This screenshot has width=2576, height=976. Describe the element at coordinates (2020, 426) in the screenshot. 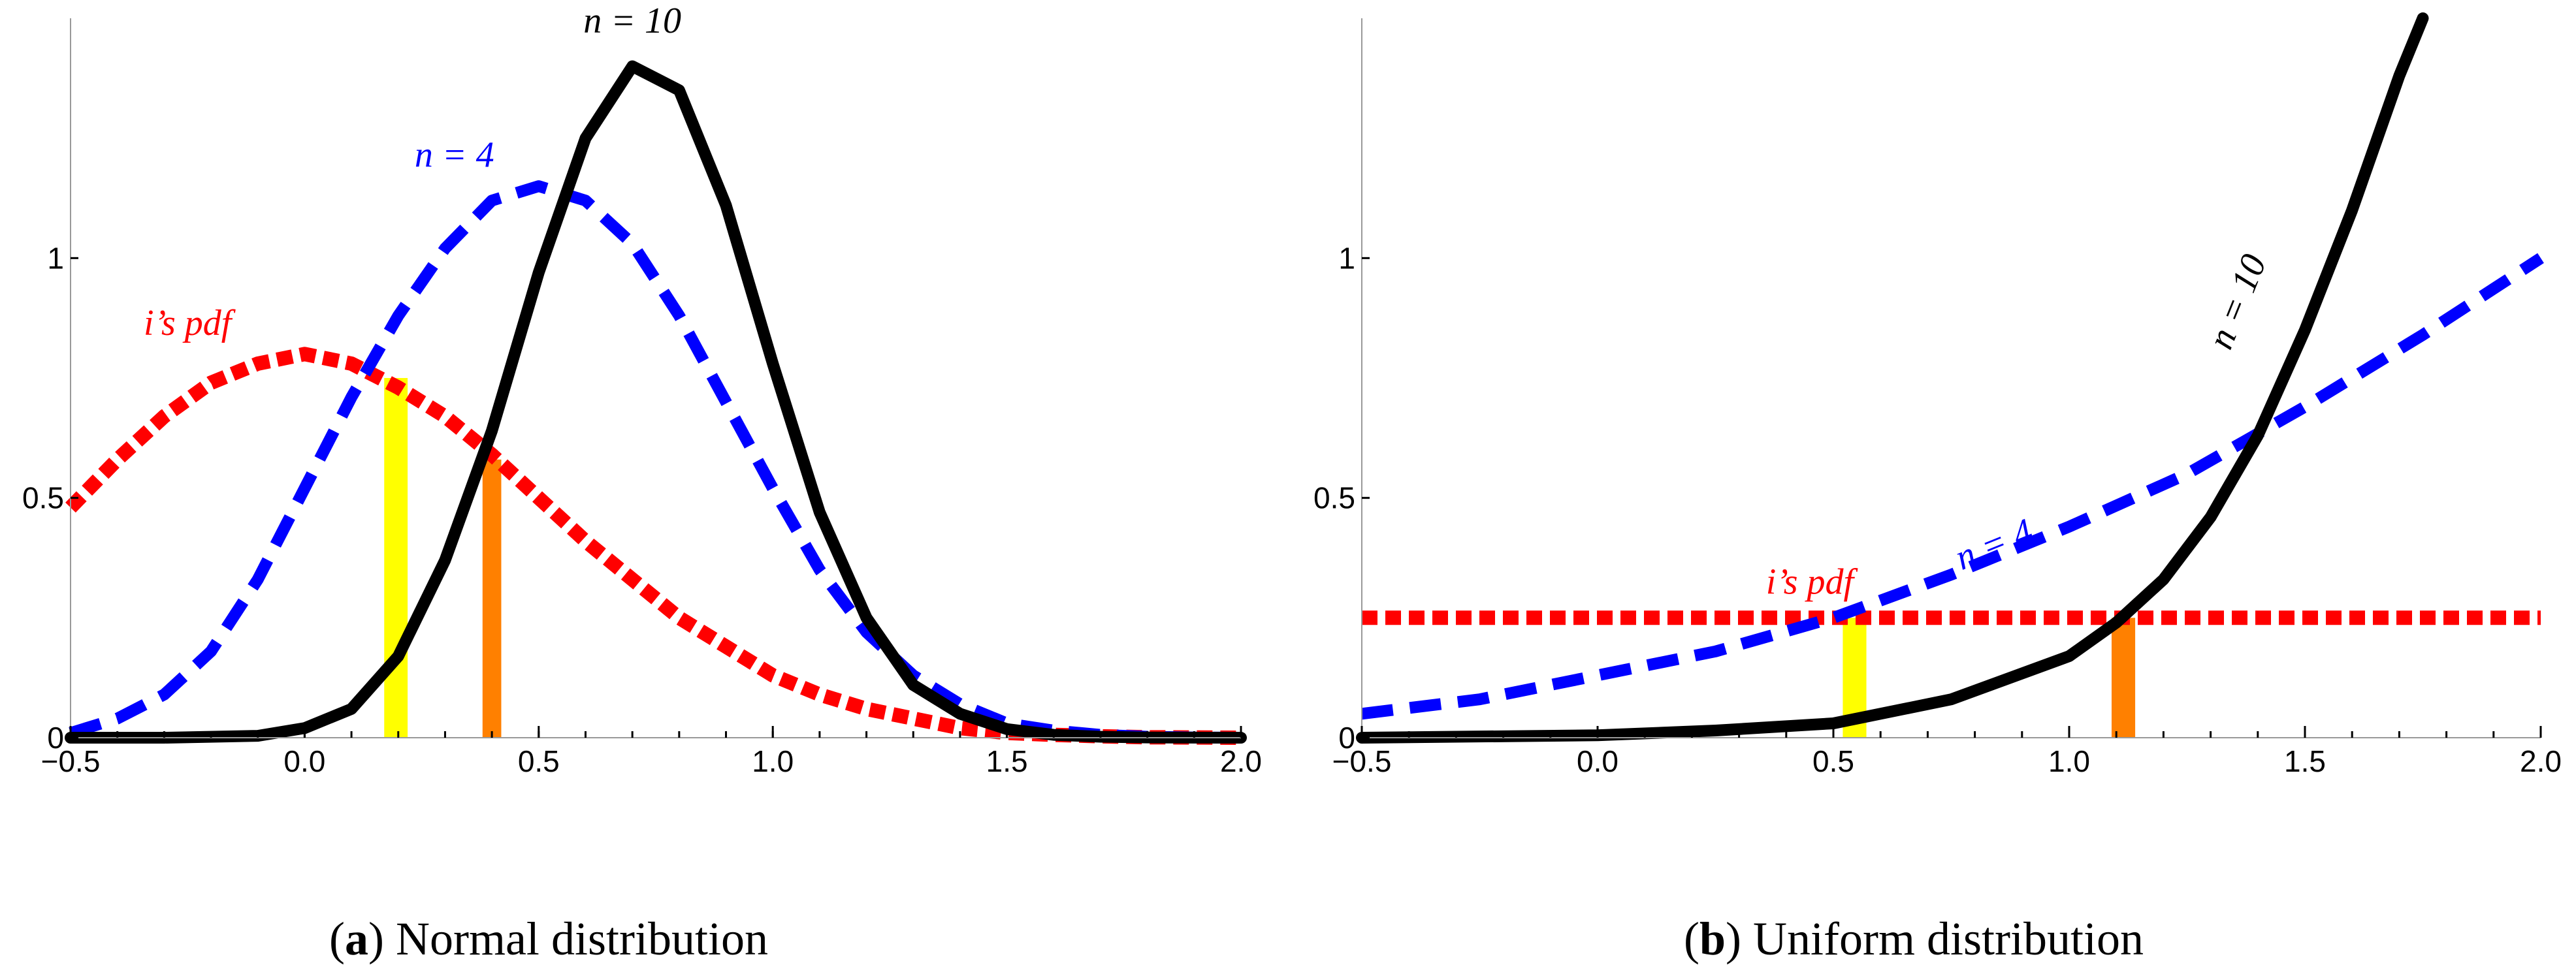

I see `curve-labels-b: i’s pdf n = 4 n = 10` at that location.